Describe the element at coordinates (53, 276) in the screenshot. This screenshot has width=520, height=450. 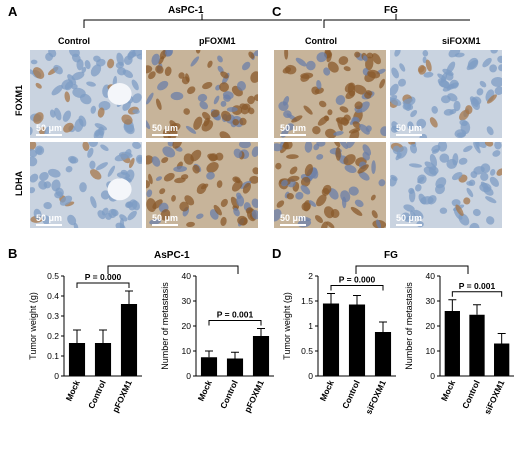
I see `y-tick-label: 0.5` at that location.